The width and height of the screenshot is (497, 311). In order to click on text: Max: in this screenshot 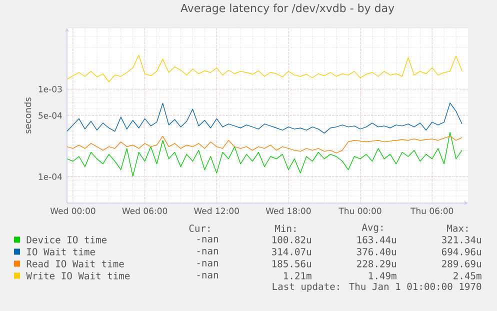, I will do `click(457, 228)`.